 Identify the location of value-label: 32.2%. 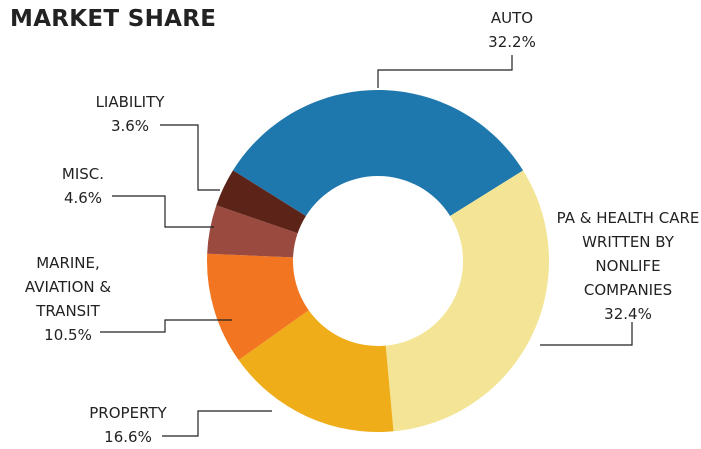
(512, 42).